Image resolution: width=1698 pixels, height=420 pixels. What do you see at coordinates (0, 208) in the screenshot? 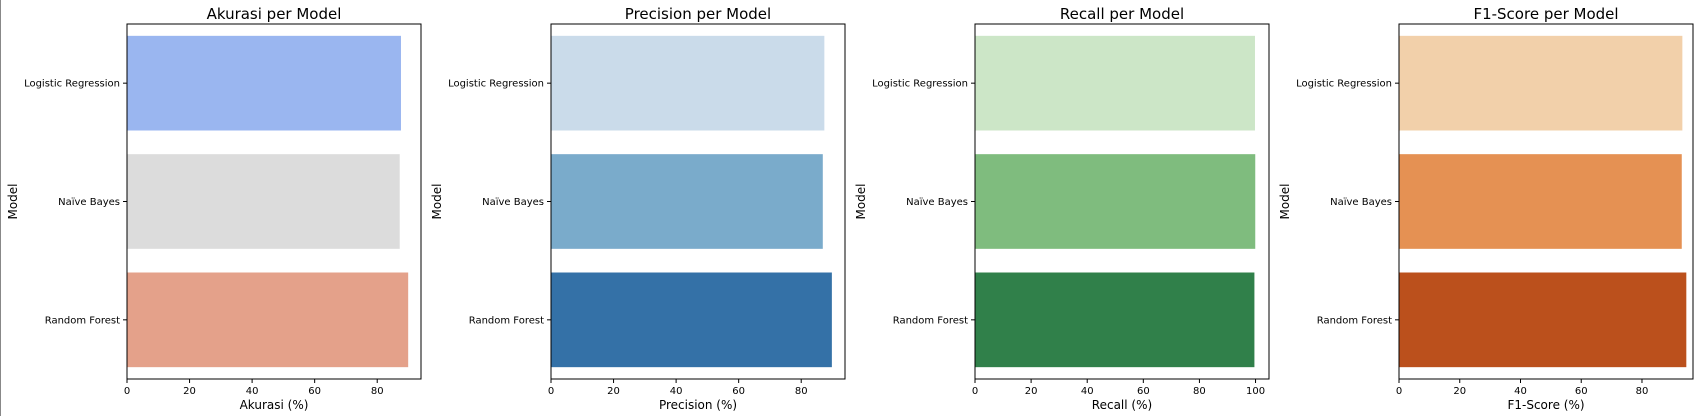
I see `page-left-border` at bounding box center [0, 208].